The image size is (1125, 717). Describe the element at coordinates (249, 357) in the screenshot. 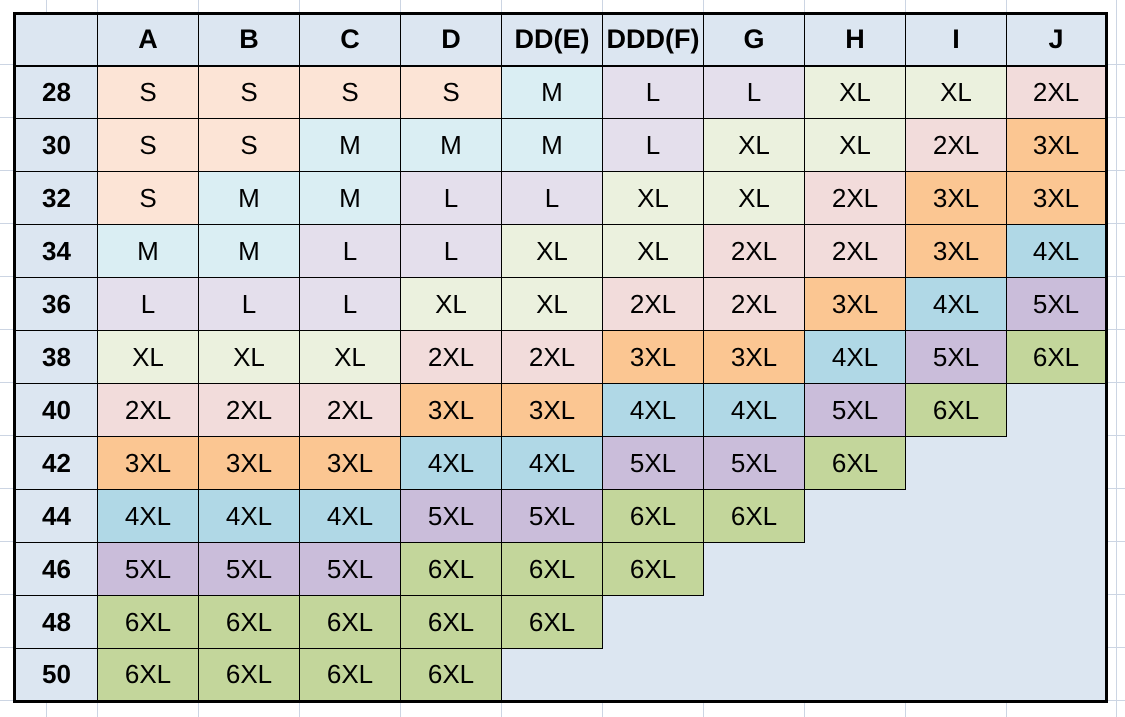

I see `size-cell-38-B: XL` at that location.